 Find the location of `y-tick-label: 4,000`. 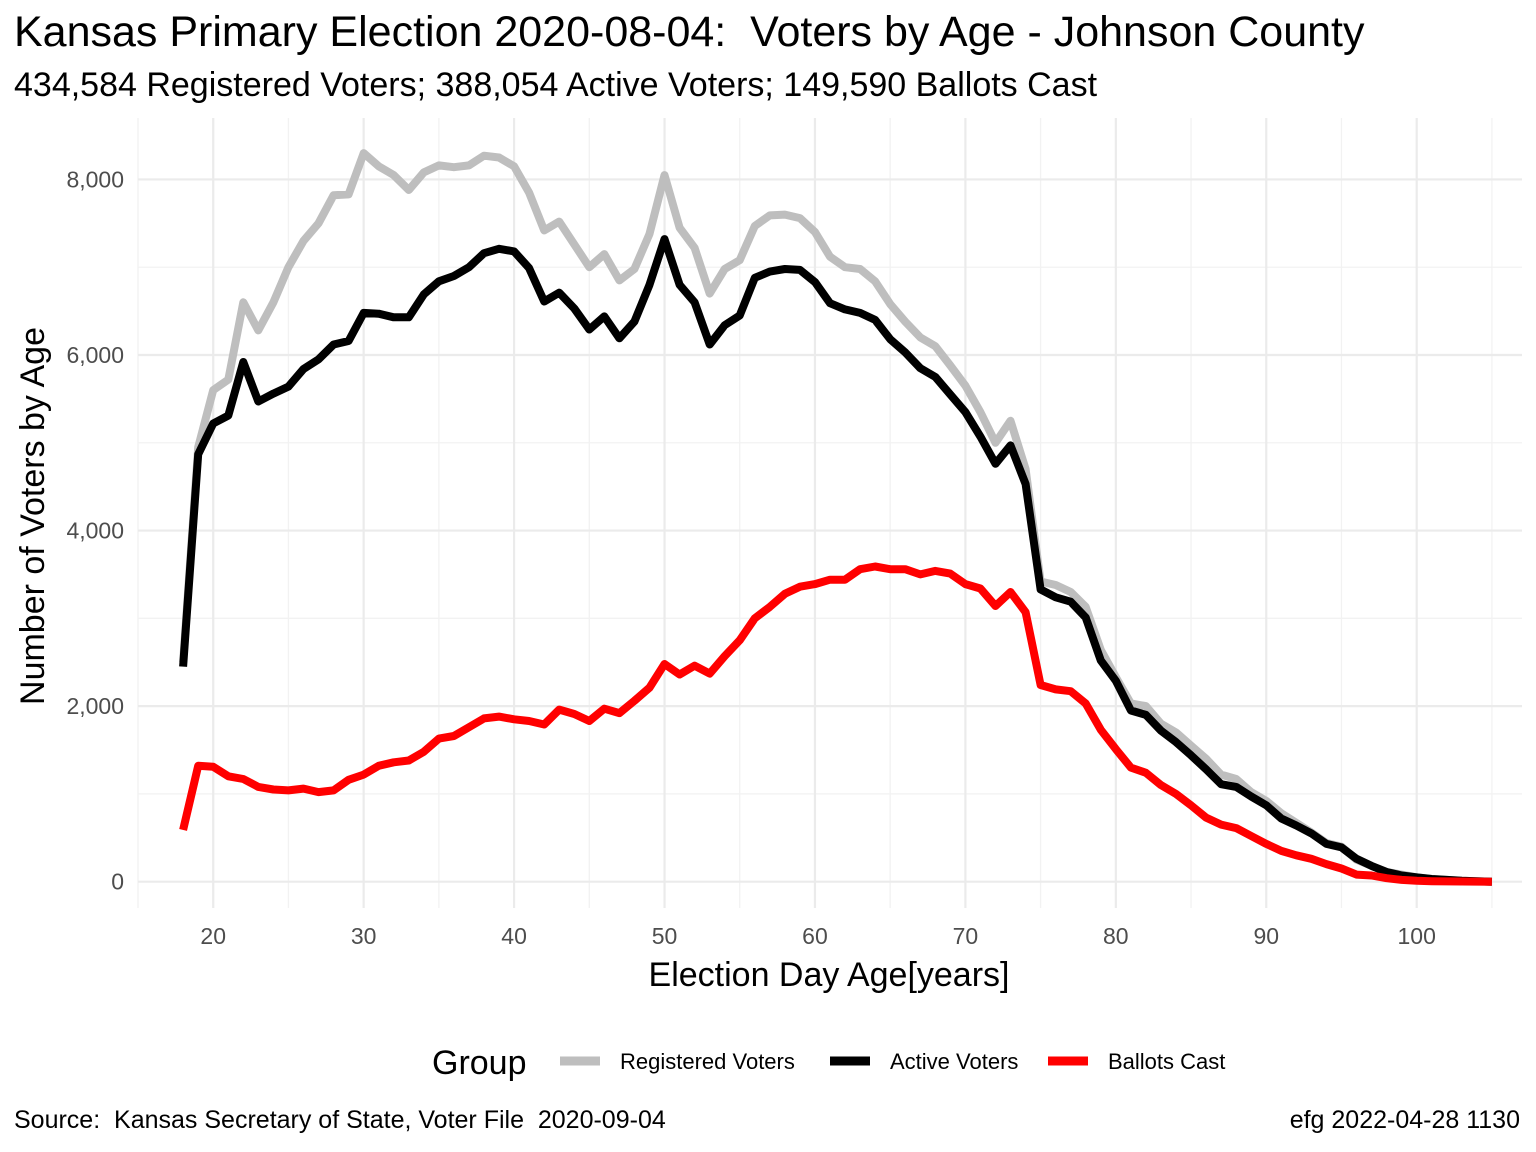

y-tick-label: 4,000 is located at coordinates (95, 531).